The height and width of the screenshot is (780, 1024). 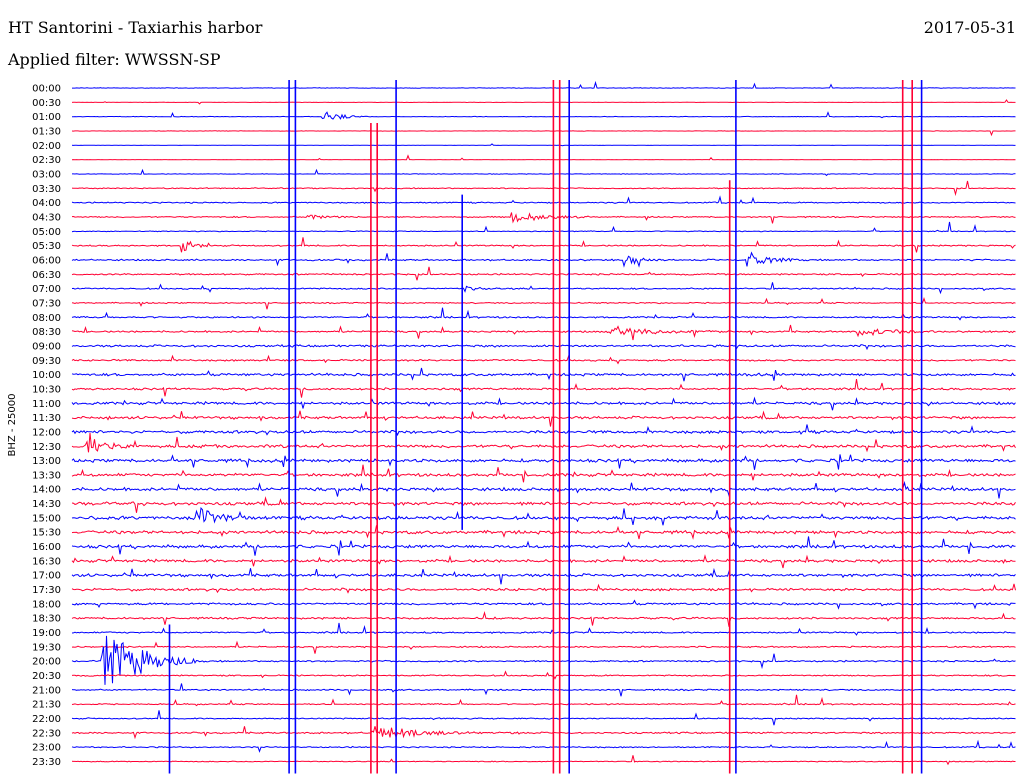 I want to click on tick-label-2200: 22:00, so click(x=46, y=719).